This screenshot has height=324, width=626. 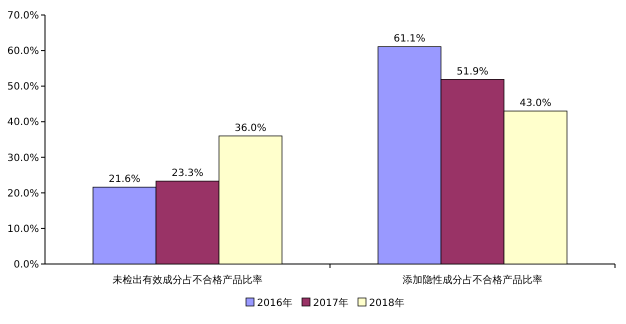 What do you see at coordinates (472, 280) in the screenshot?
I see `x-tick-label: 添加隐性成分占不合格产品比率` at bounding box center [472, 280].